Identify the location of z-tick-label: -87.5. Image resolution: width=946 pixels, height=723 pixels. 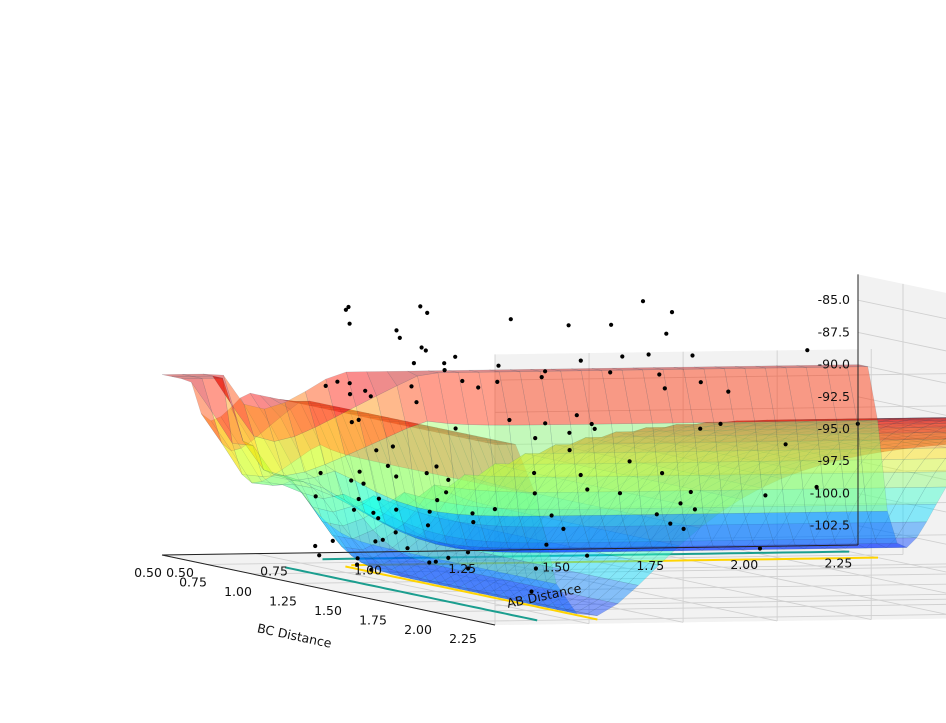
(834, 331).